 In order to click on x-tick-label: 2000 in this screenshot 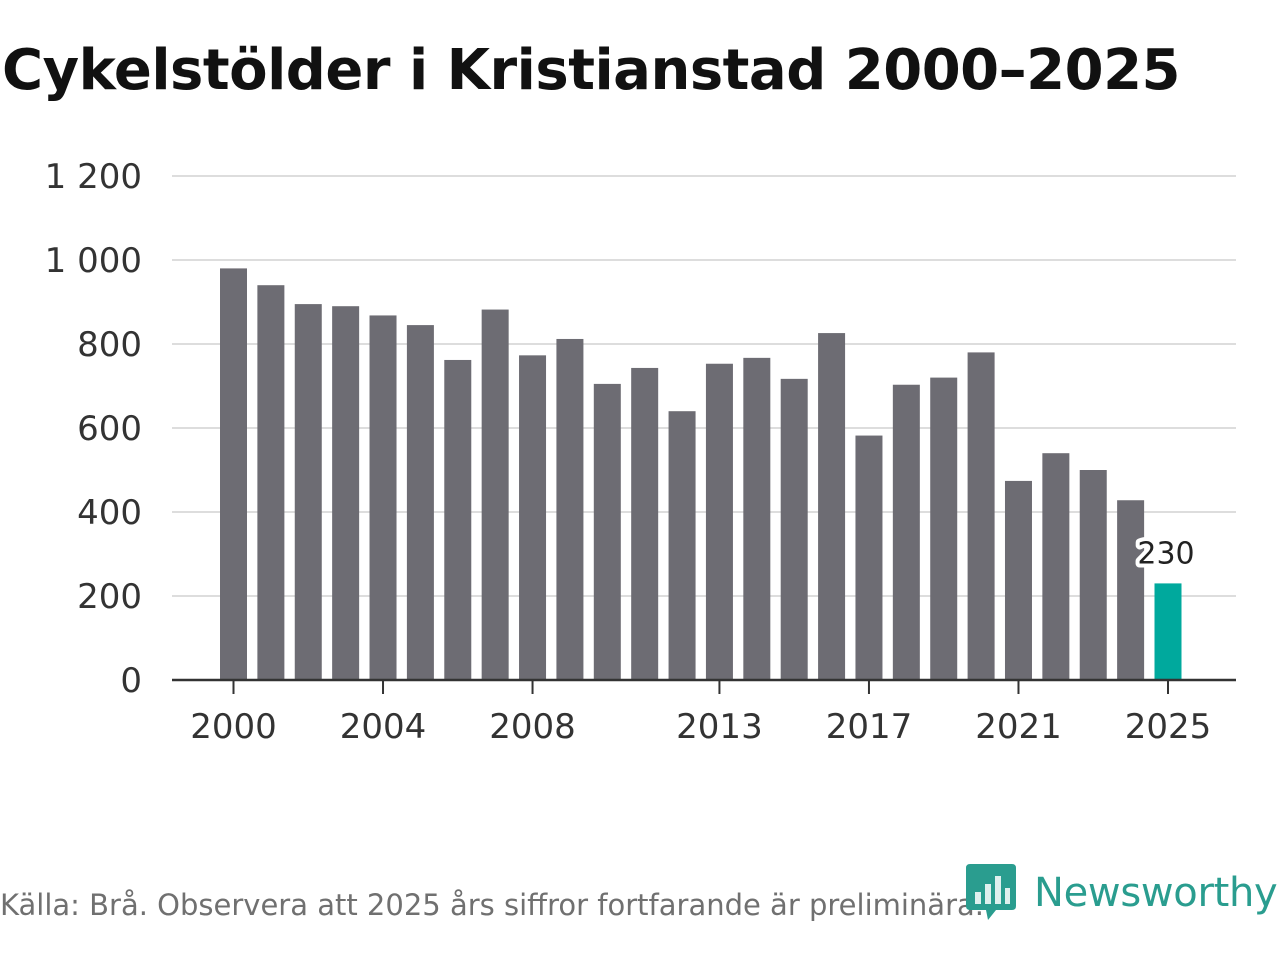, I will do `click(233, 727)`.